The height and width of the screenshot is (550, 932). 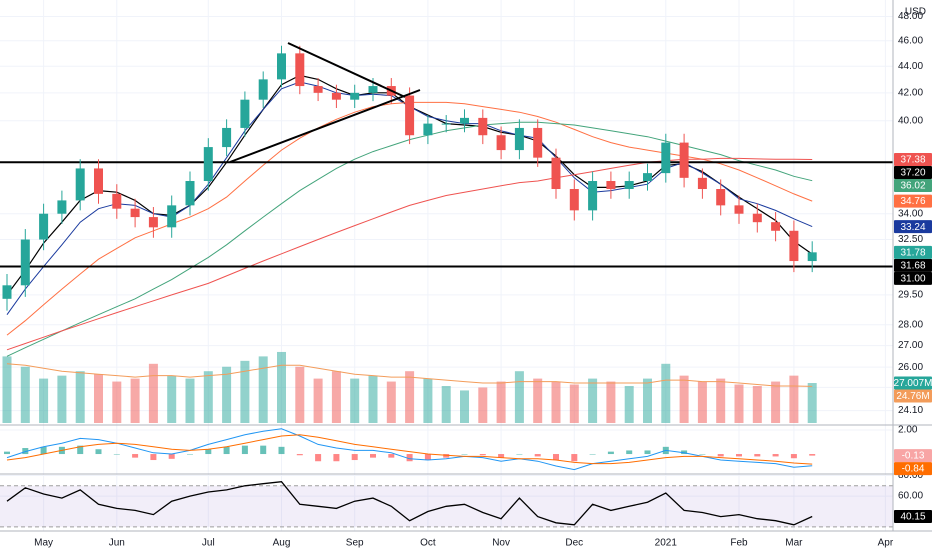 I want to click on volume-ma-line, so click(x=409, y=375).